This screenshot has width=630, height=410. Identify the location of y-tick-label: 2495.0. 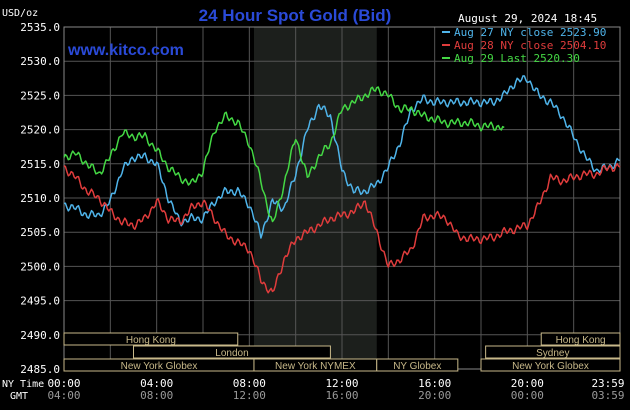
(40, 301).